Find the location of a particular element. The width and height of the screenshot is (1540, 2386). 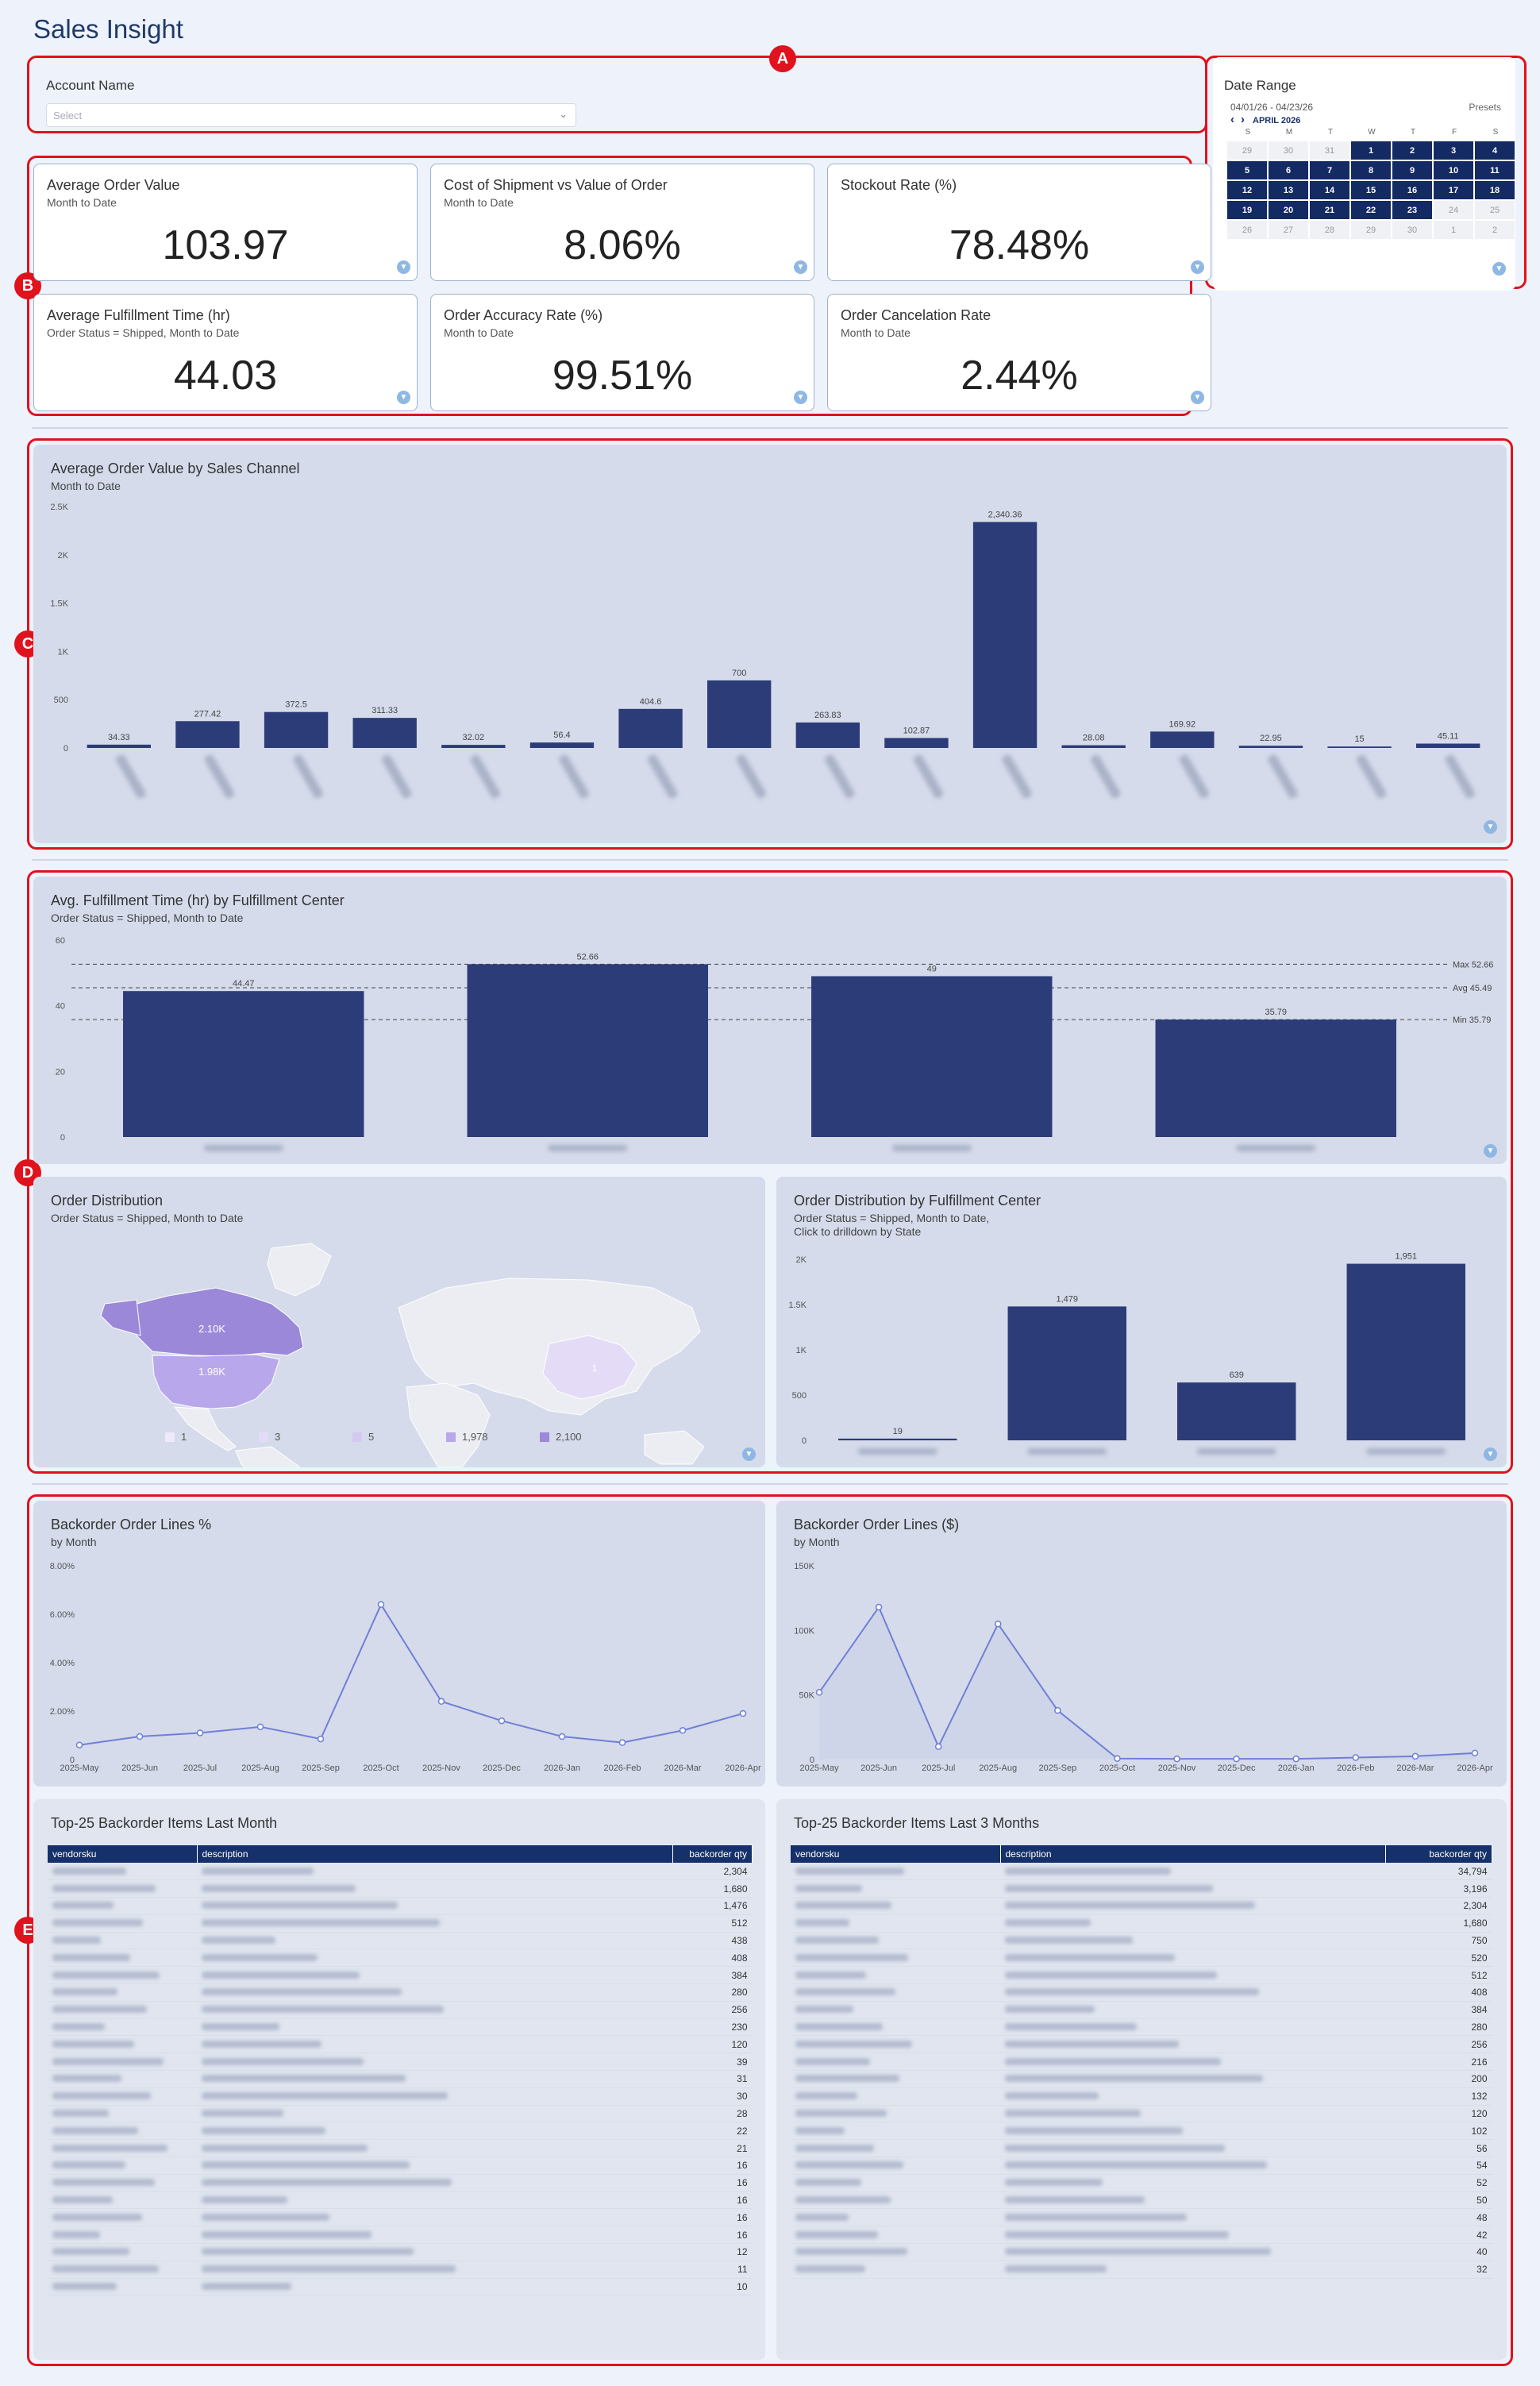

calendar-day: 4 is located at coordinates (1495, 150).